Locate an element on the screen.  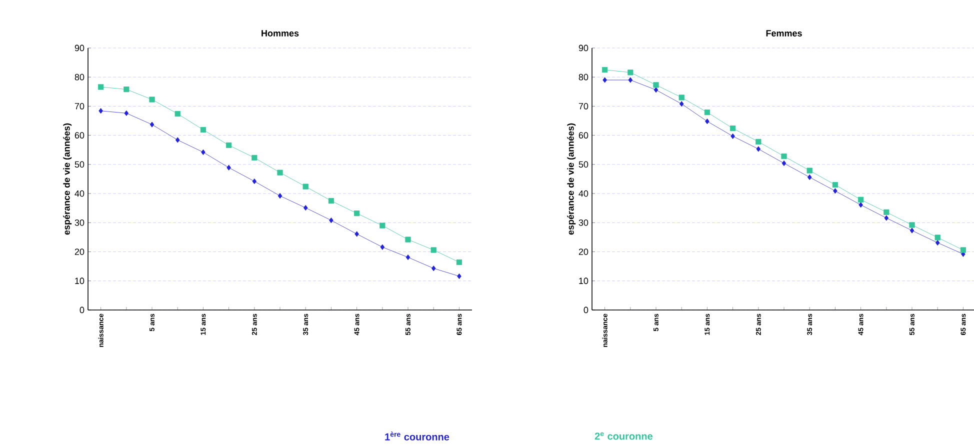
chart-title: Hommes is located at coordinates (280, 33).